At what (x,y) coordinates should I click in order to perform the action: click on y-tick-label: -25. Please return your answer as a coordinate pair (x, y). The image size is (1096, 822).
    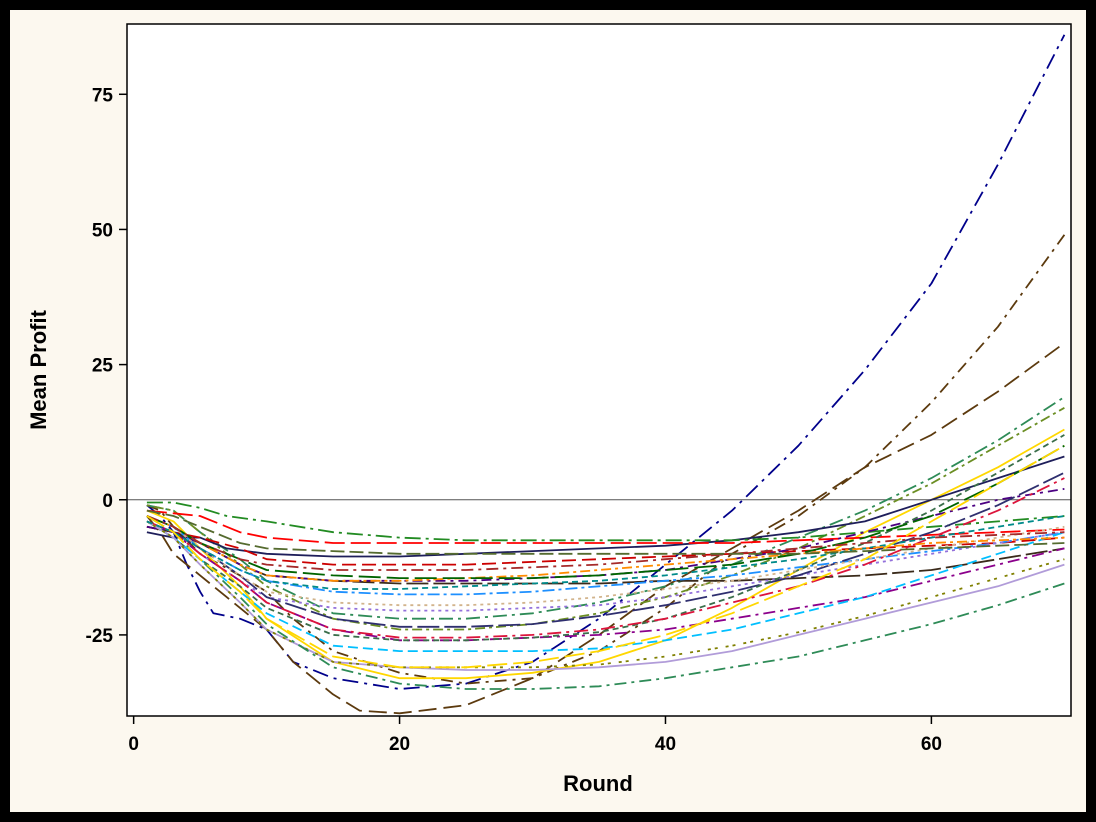
    Looking at the image, I should click on (100, 636).